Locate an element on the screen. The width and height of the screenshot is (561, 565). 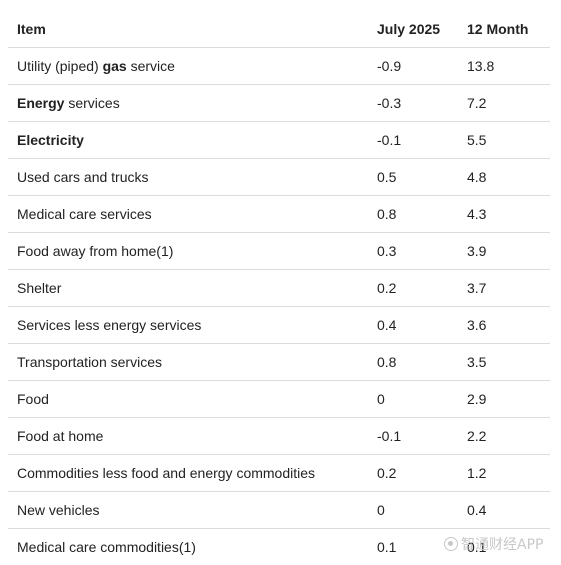
month-change-cell: 0.1 is located at coordinates (387, 547).